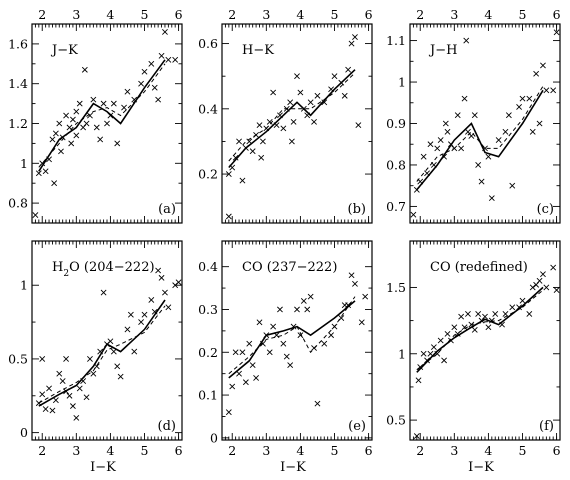 This screenshot has width=570, height=480. What do you see at coordinates (479, 267) in the screenshot?
I see `panel-title: CO (redefined)` at bounding box center [479, 267].